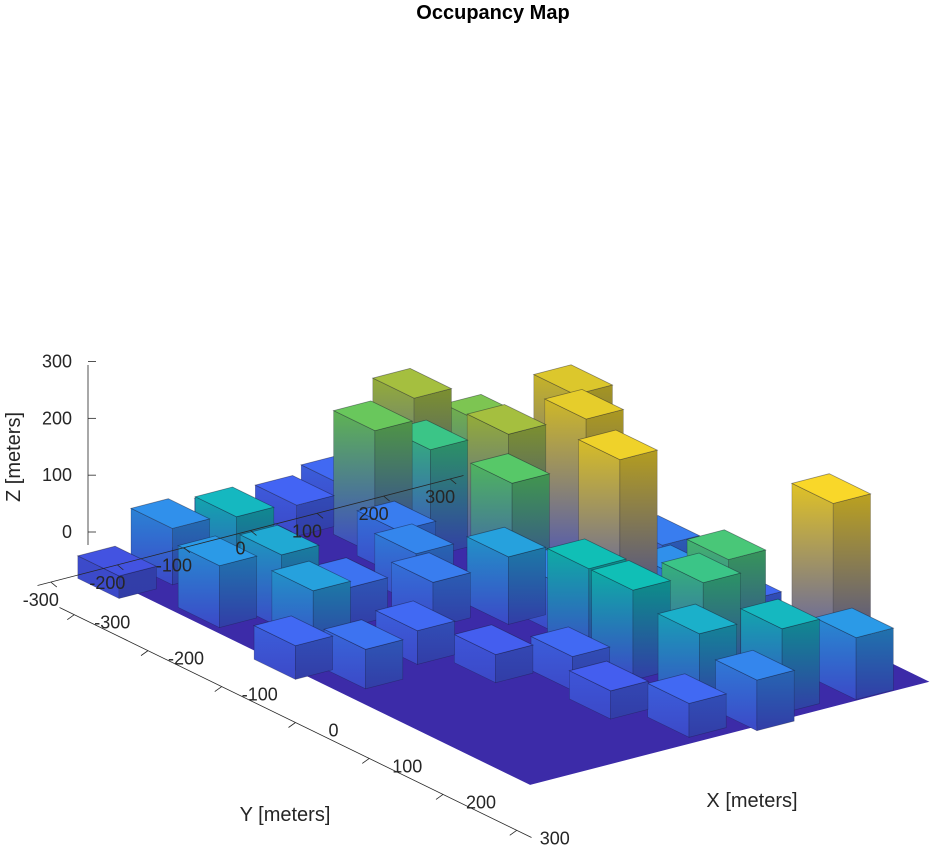 The width and height of the screenshot is (939, 855). Describe the element at coordinates (307, 531) in the screenshot. I see `y-tick-label: 100` at that location.